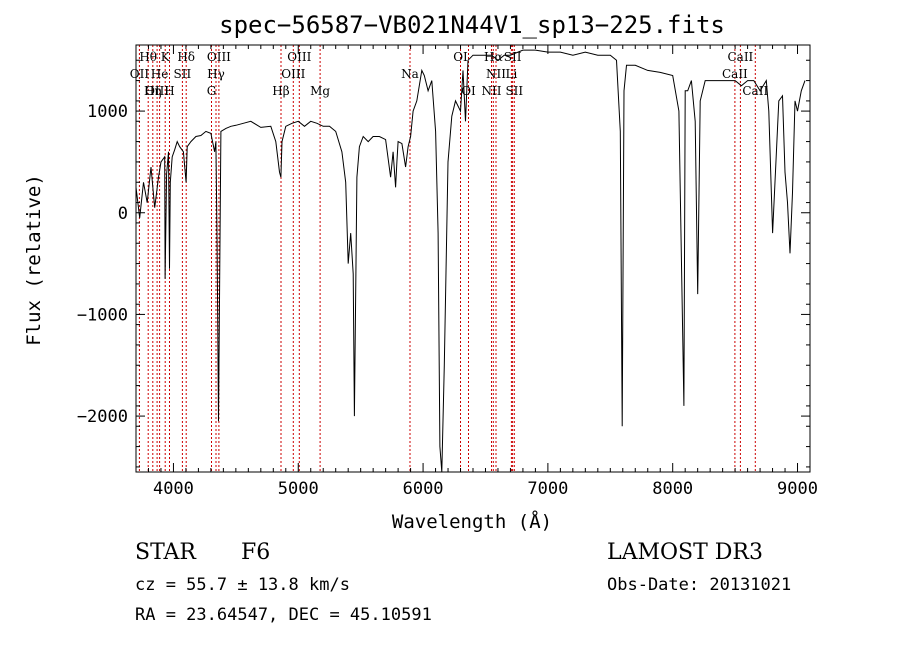 The width and height of the screenshot is (900, 649). Describe the element at coordinates (212, 91) in the screenshot. I see `marker-label-11: G` at that location.